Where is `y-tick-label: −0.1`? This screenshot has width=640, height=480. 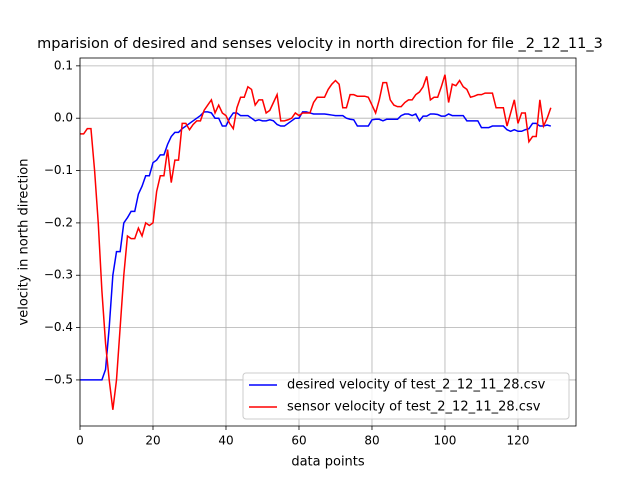
y-tick-label: −0.1 is located at coordinates (58, 170).